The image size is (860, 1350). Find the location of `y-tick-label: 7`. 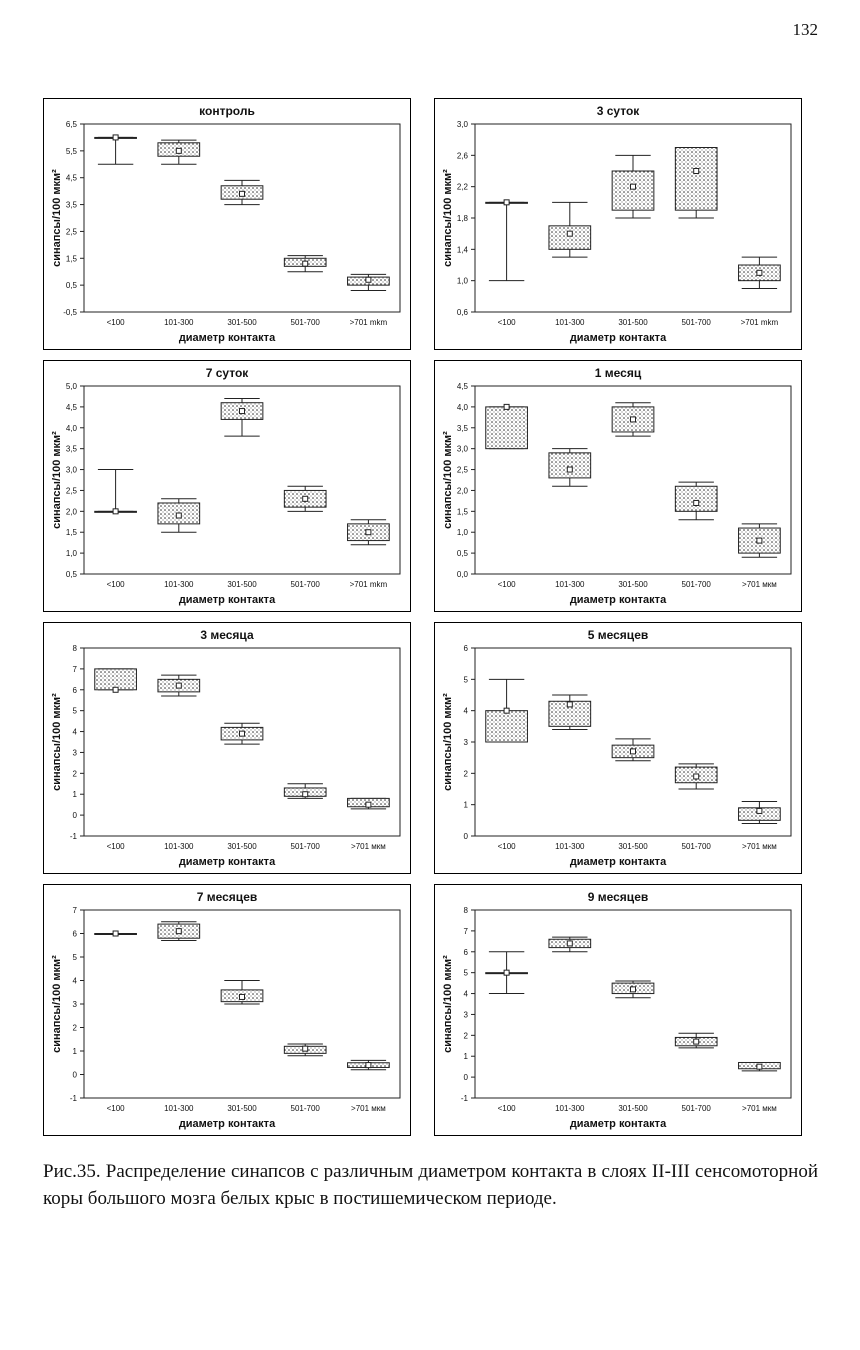

y-tick-label: 7 is located at coordinates (75, 669).